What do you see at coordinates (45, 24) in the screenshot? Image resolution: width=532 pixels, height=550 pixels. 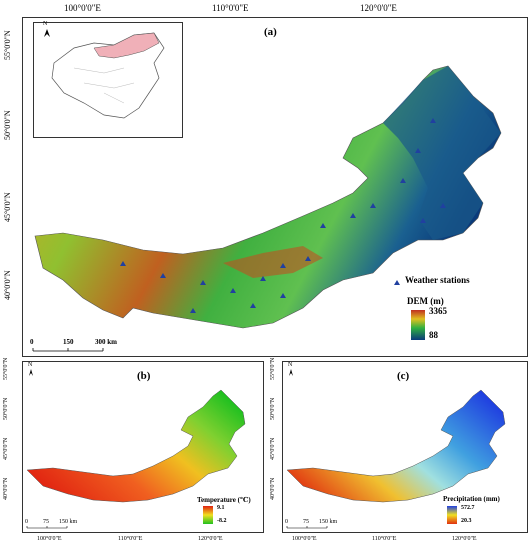 I see `inset-north-label: N` at bounding box center [45, 24].